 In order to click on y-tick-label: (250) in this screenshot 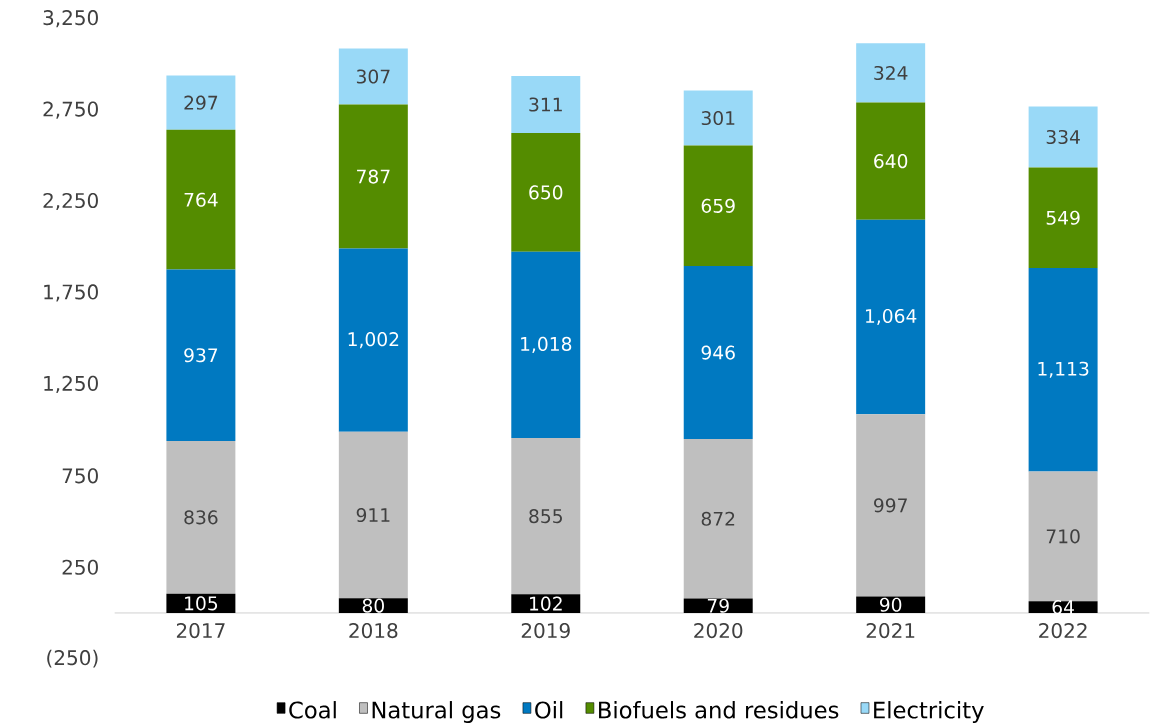, I will do `click(72, 658)`.